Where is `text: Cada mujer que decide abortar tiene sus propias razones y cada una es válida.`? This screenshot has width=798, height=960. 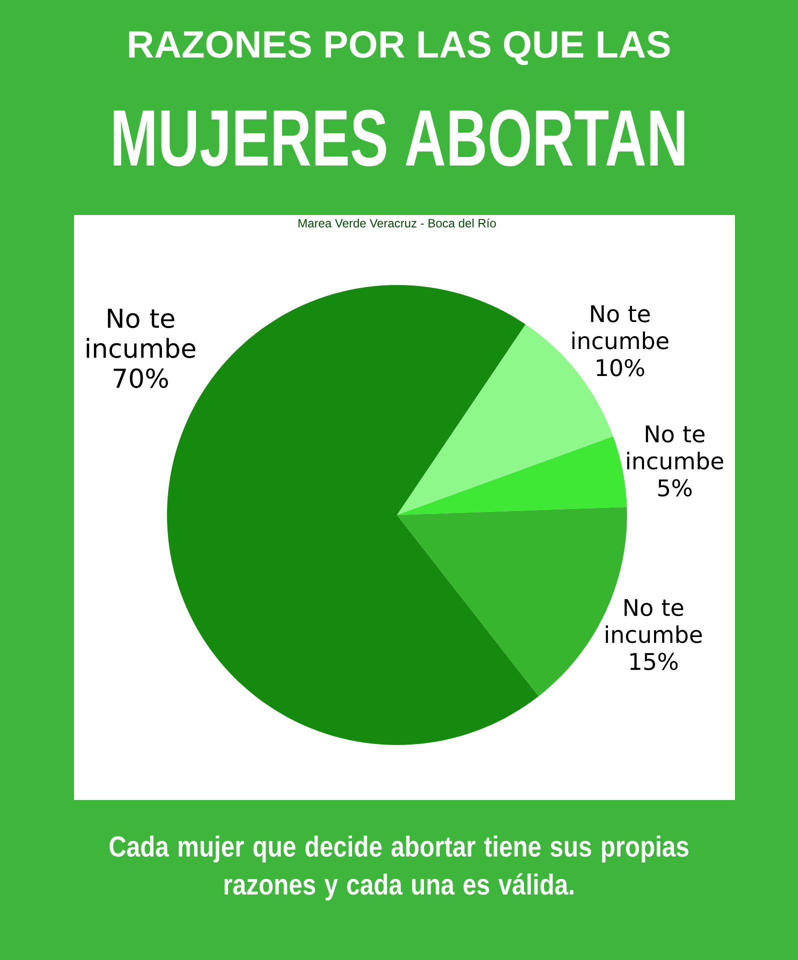
text: Cada mujer que decide abortar tiene sus propias razones y cada una es válida. is located at coordinates (399, 868).